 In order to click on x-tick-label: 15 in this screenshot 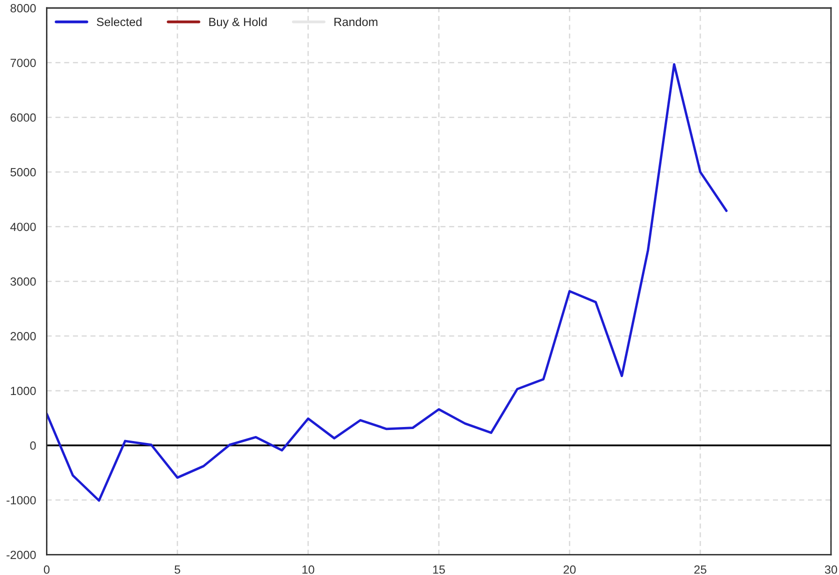, I will do `click(439, 570)`.